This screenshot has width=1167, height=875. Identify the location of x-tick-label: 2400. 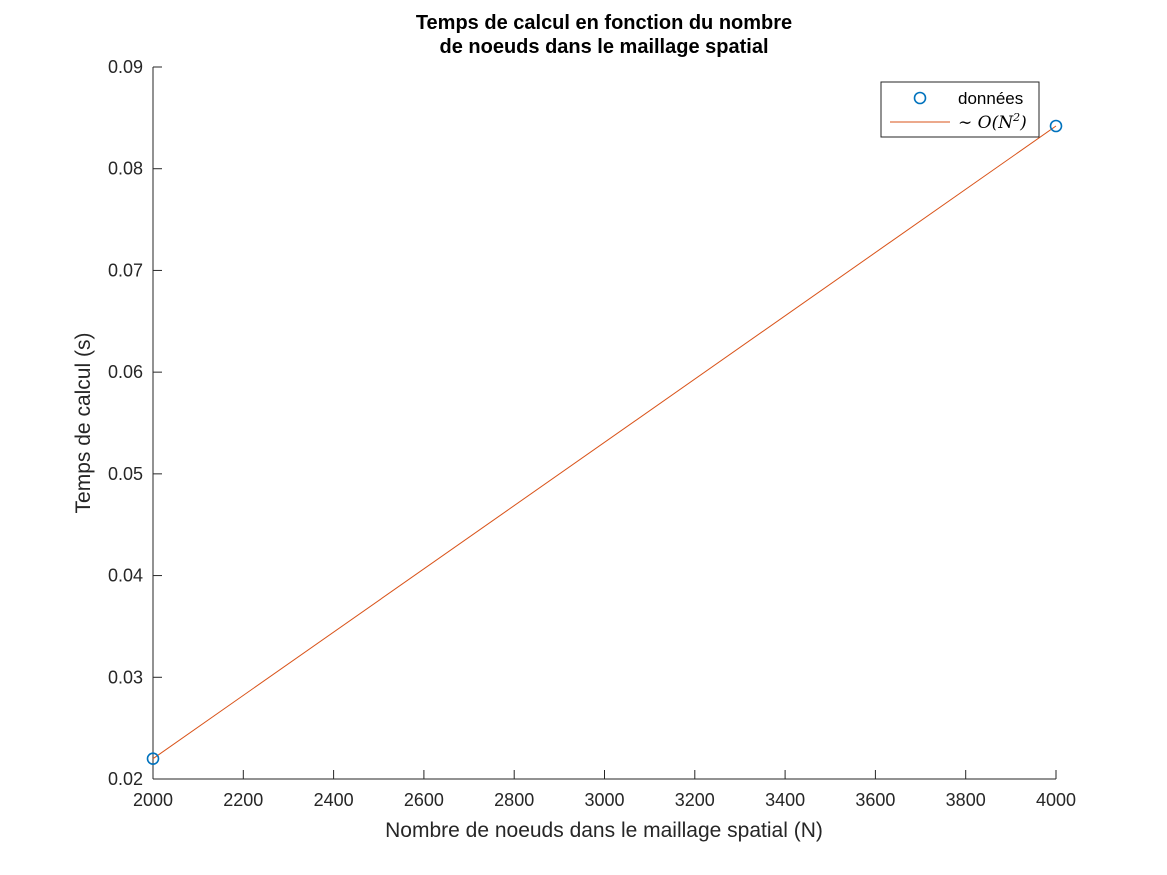
(334, 800).